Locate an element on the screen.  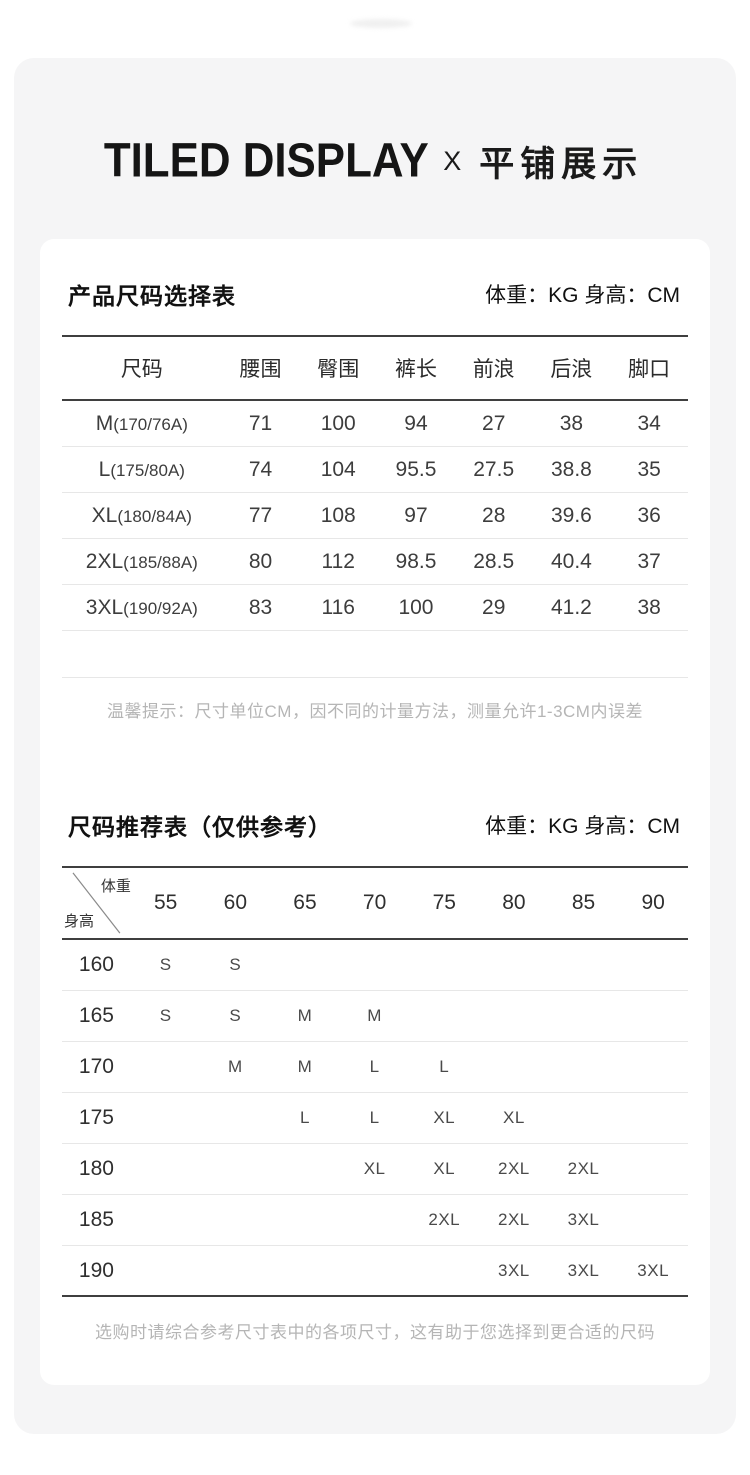
table-cell: 80 is located at coordinates (260, 561).